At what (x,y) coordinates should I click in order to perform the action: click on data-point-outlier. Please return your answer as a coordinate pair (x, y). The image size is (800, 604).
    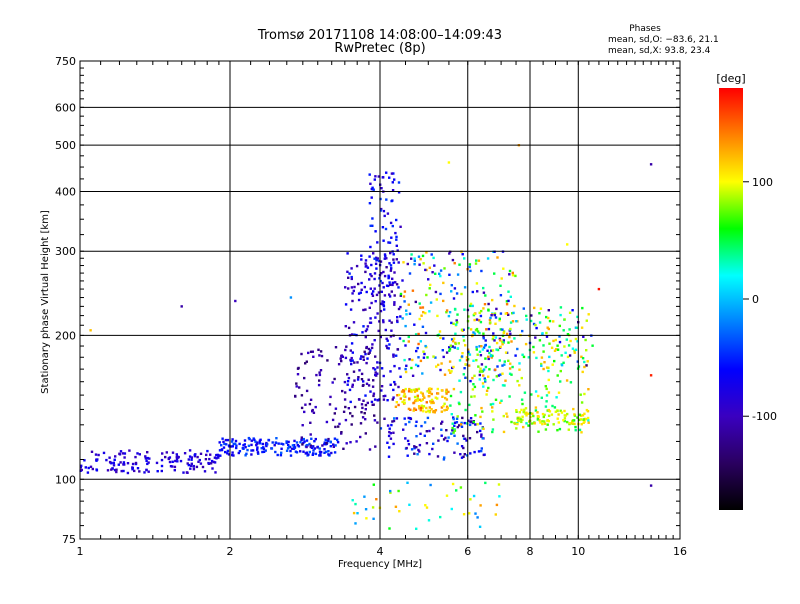
    Looking at the image, I should click on (235, 301).